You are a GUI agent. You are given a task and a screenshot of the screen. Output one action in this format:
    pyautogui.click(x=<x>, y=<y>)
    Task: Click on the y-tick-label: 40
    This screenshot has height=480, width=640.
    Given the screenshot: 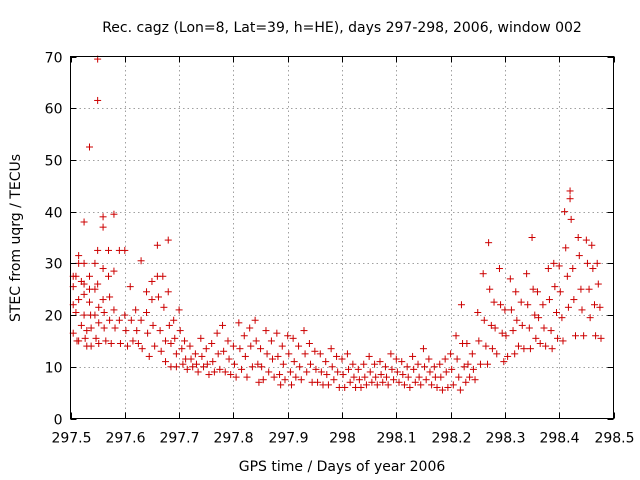 What is the action you would take?
    pyautogui.click(x=54, y=214)
    